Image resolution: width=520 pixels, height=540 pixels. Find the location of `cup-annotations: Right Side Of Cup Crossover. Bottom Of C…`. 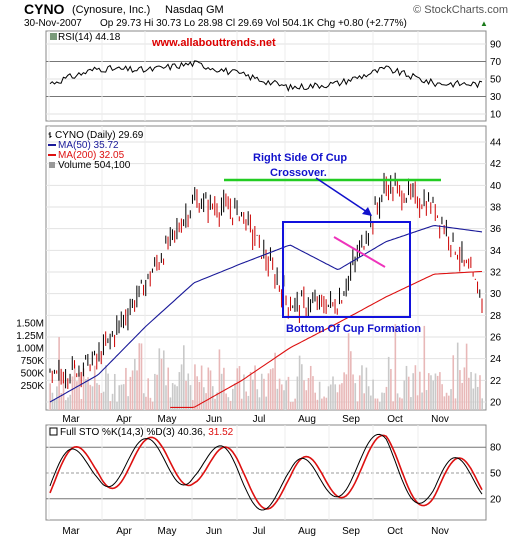

cup-annotations: Right Side Of Cup Crossover. Bottom Of C… is located at coordinates (332, 243).